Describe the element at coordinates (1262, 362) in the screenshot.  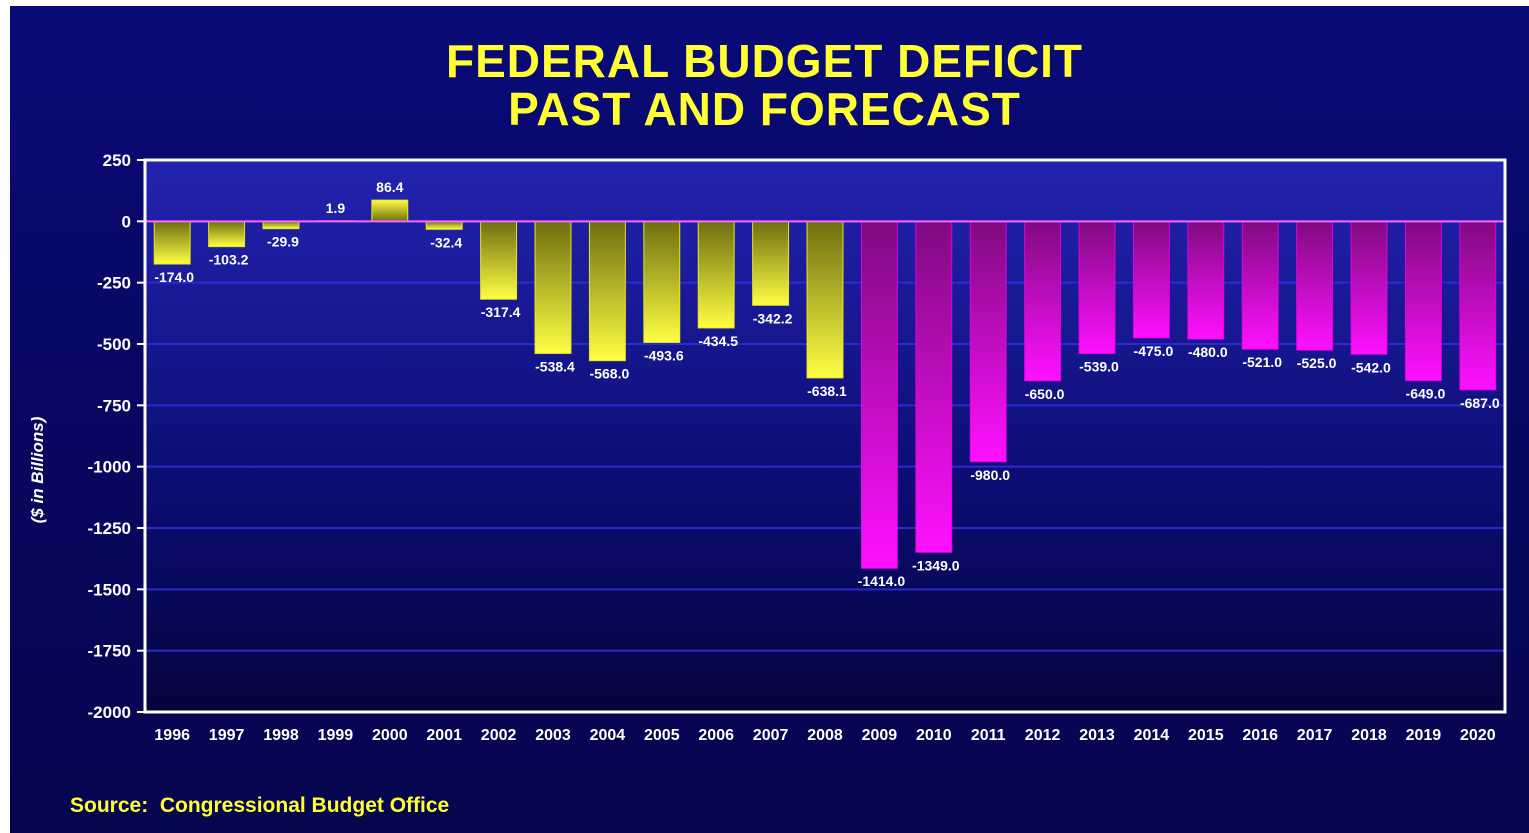
I see `data-label-2016: -521.0` at that location.